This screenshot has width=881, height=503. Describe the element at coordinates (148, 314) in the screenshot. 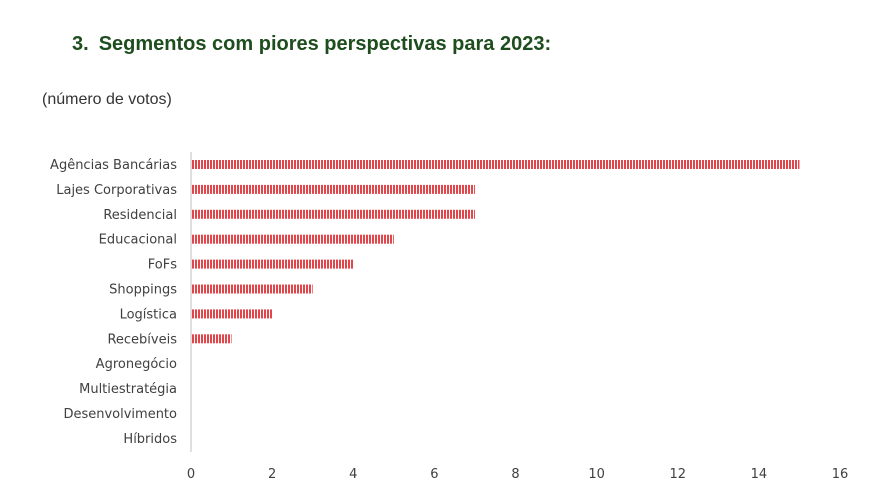

I see `category-label: Logística` at that location.